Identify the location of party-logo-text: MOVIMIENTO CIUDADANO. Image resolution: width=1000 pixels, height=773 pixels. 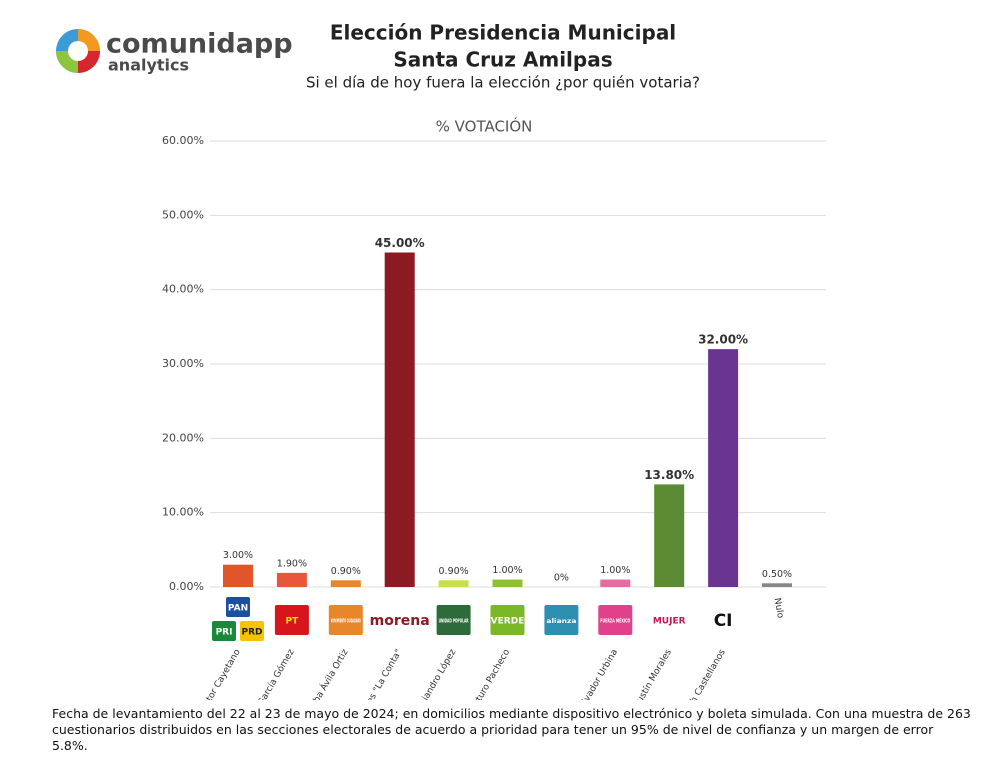
(346, 622).